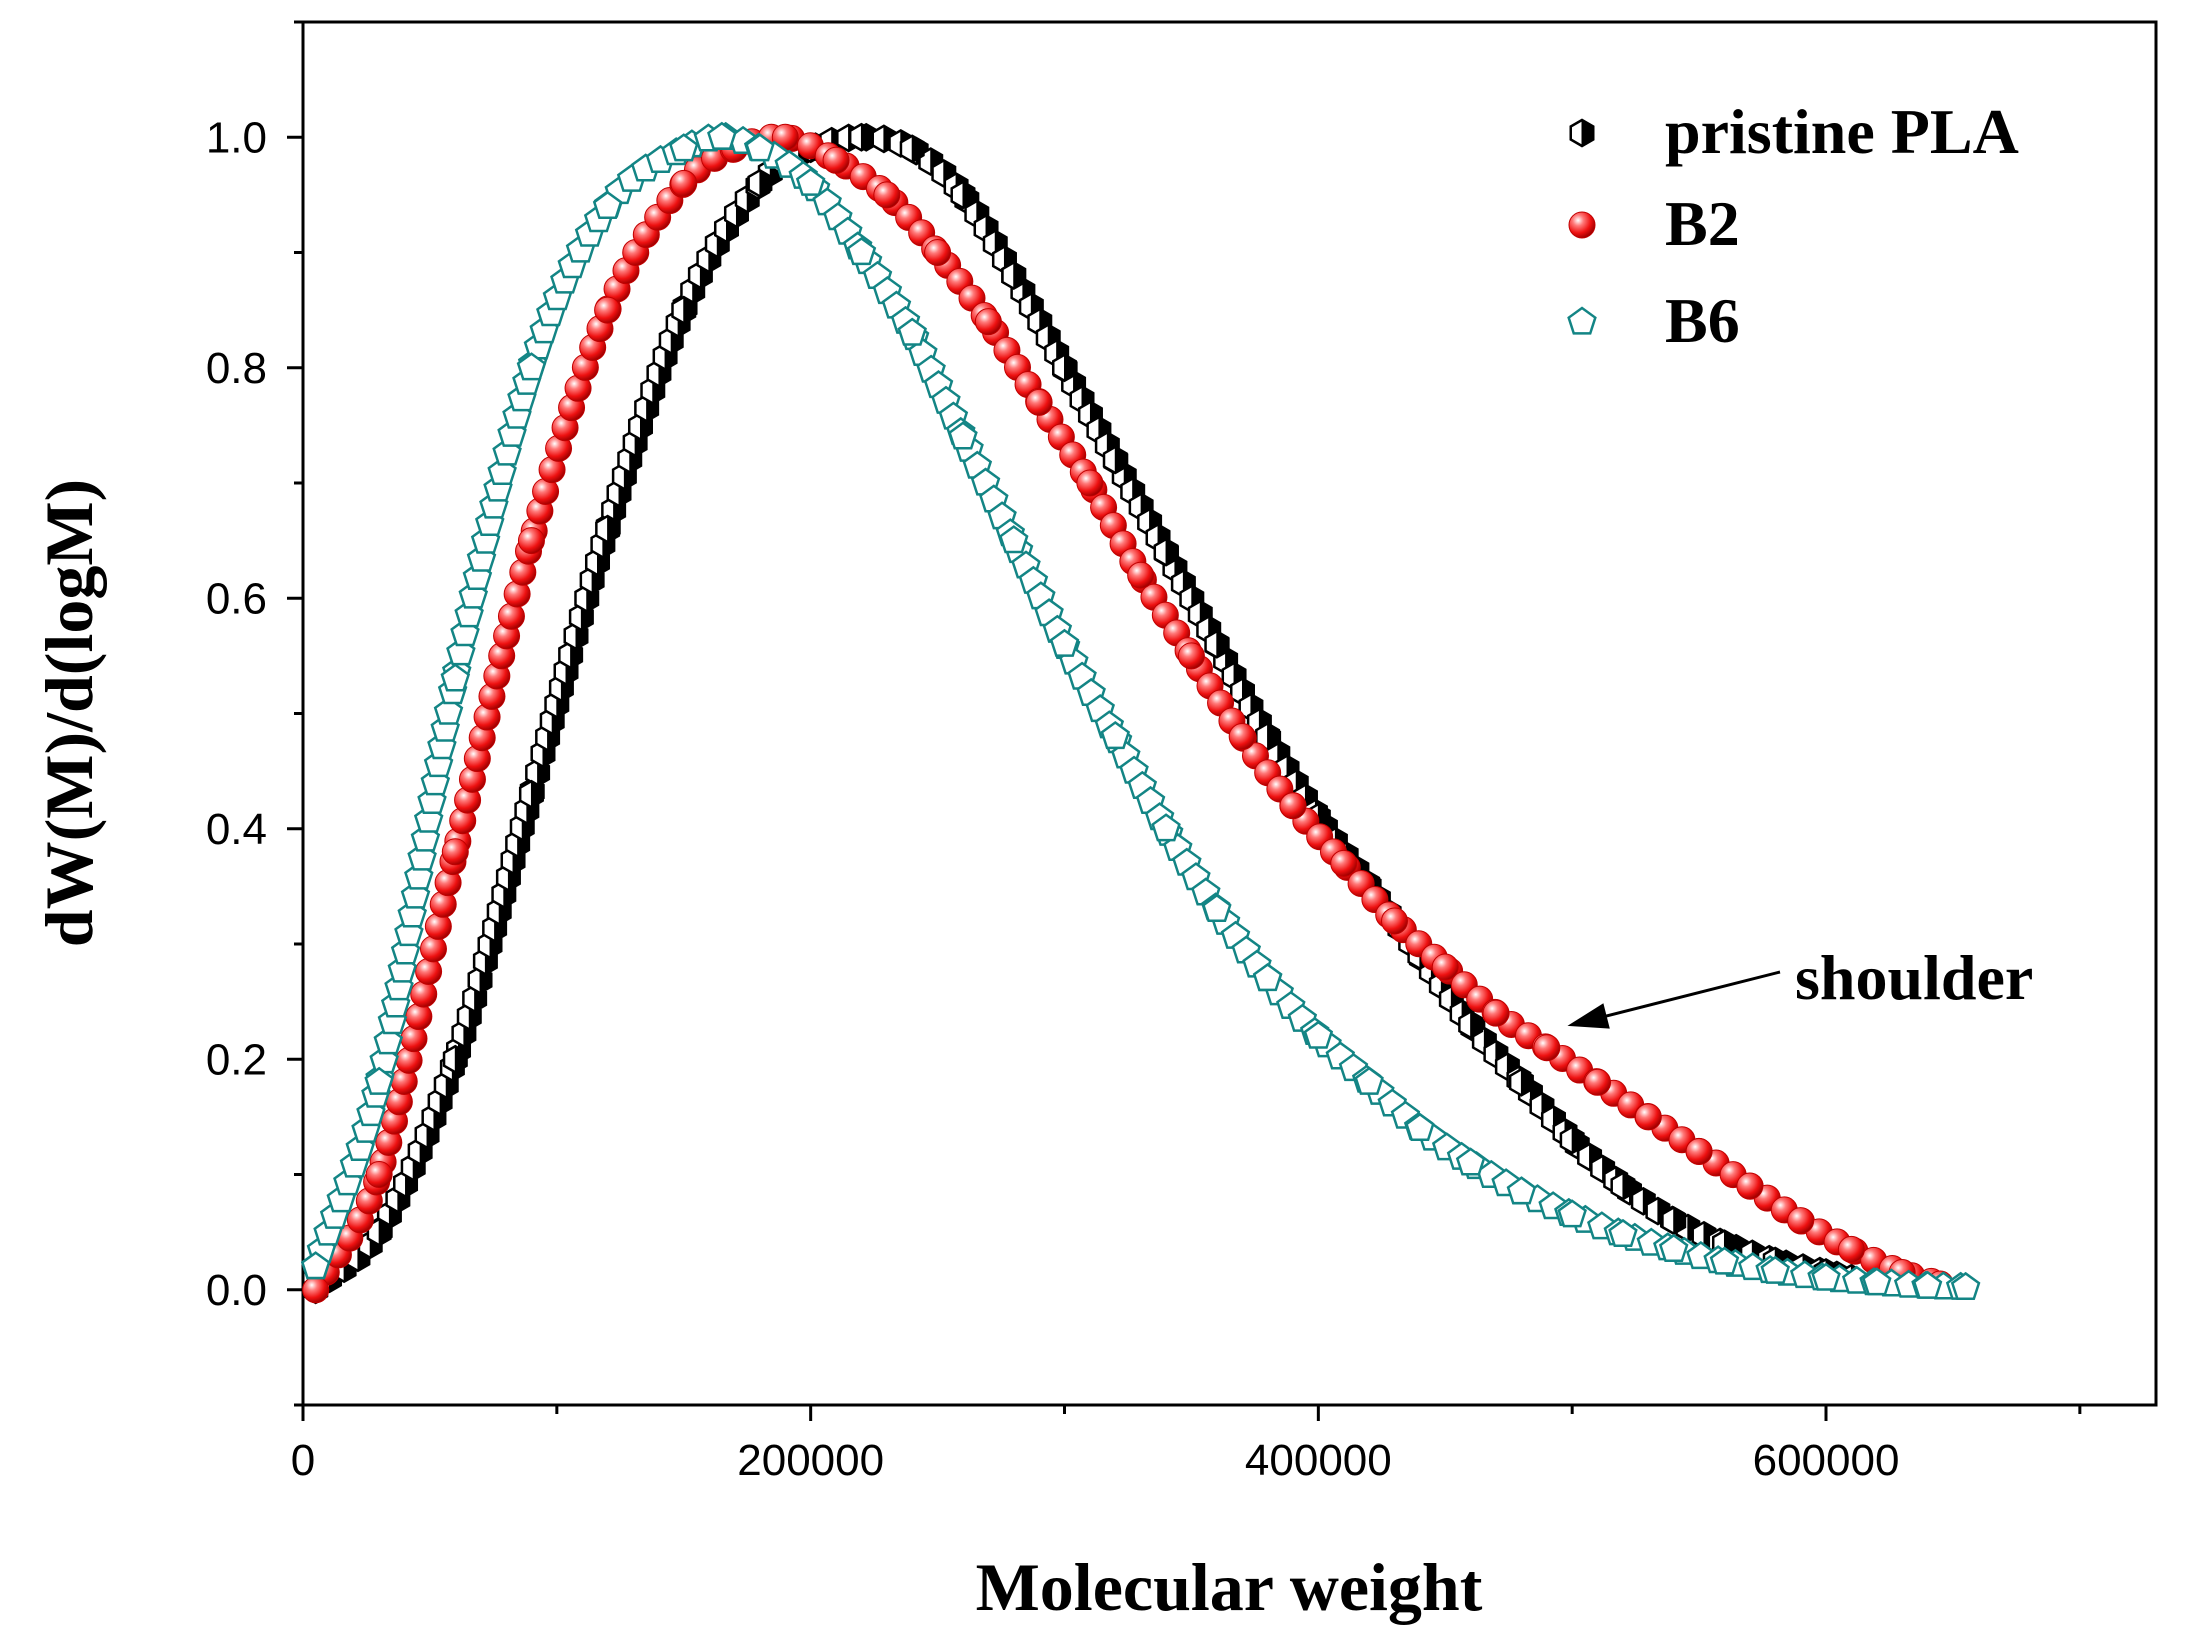  I want to click on x-tick-label: 200000, so click(810, 1460).